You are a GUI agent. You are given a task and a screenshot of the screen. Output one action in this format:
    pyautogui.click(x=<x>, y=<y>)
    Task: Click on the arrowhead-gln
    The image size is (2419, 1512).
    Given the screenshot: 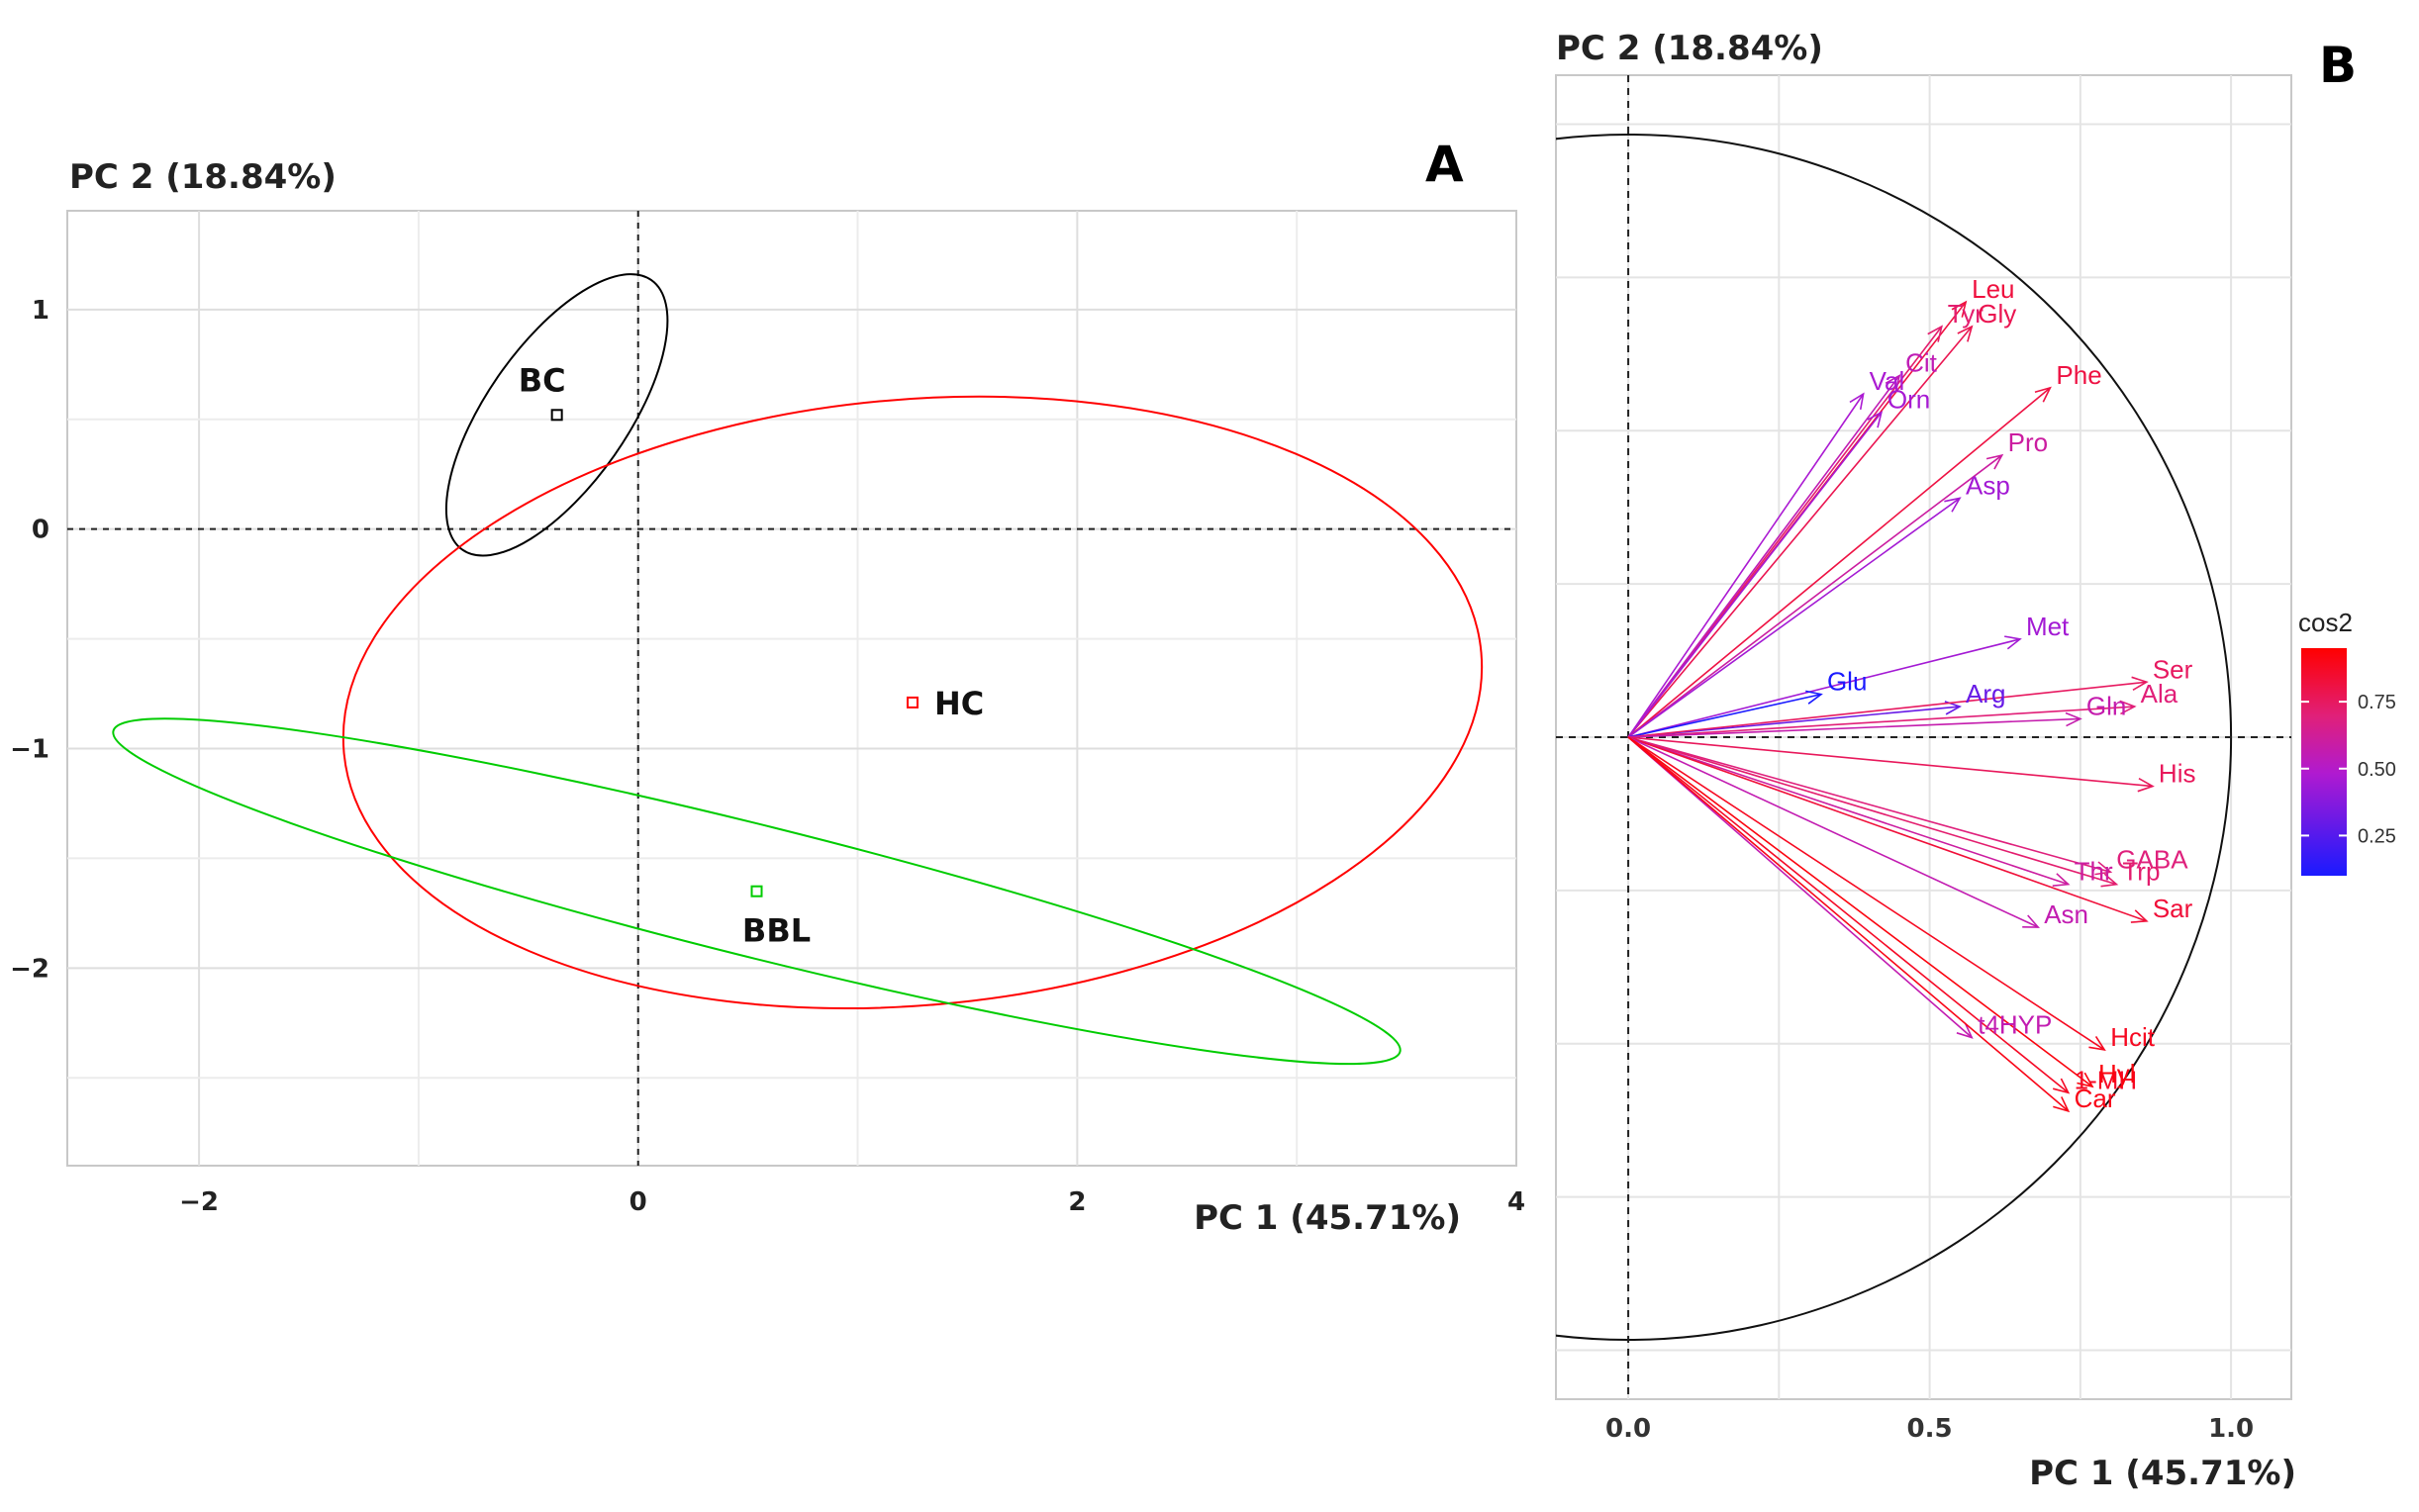 What is the action you would take?
    pyautogui.click(x=2073, y=719)
    